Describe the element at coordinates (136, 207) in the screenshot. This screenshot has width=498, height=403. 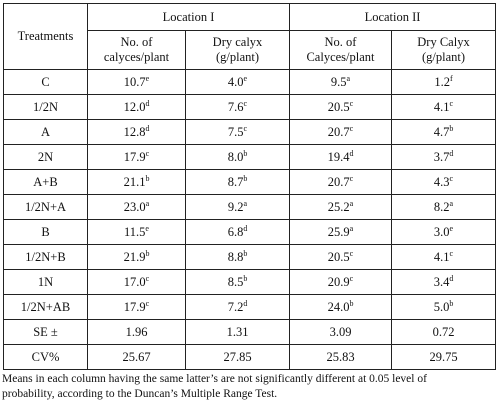
I see `value-cell: 23.0a` at that location.